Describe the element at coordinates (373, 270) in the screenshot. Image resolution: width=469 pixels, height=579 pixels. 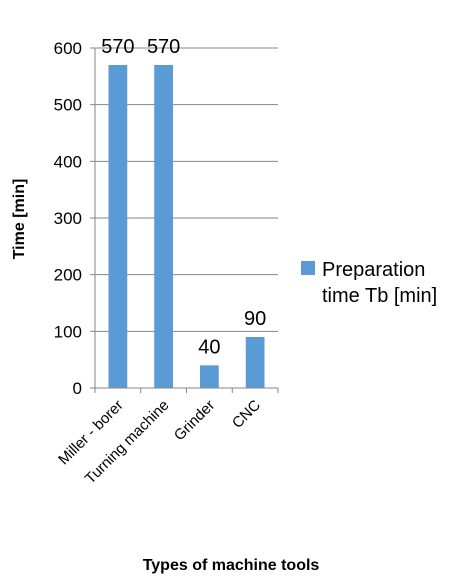
I see `legend-label-line1: Preparation` at that location.